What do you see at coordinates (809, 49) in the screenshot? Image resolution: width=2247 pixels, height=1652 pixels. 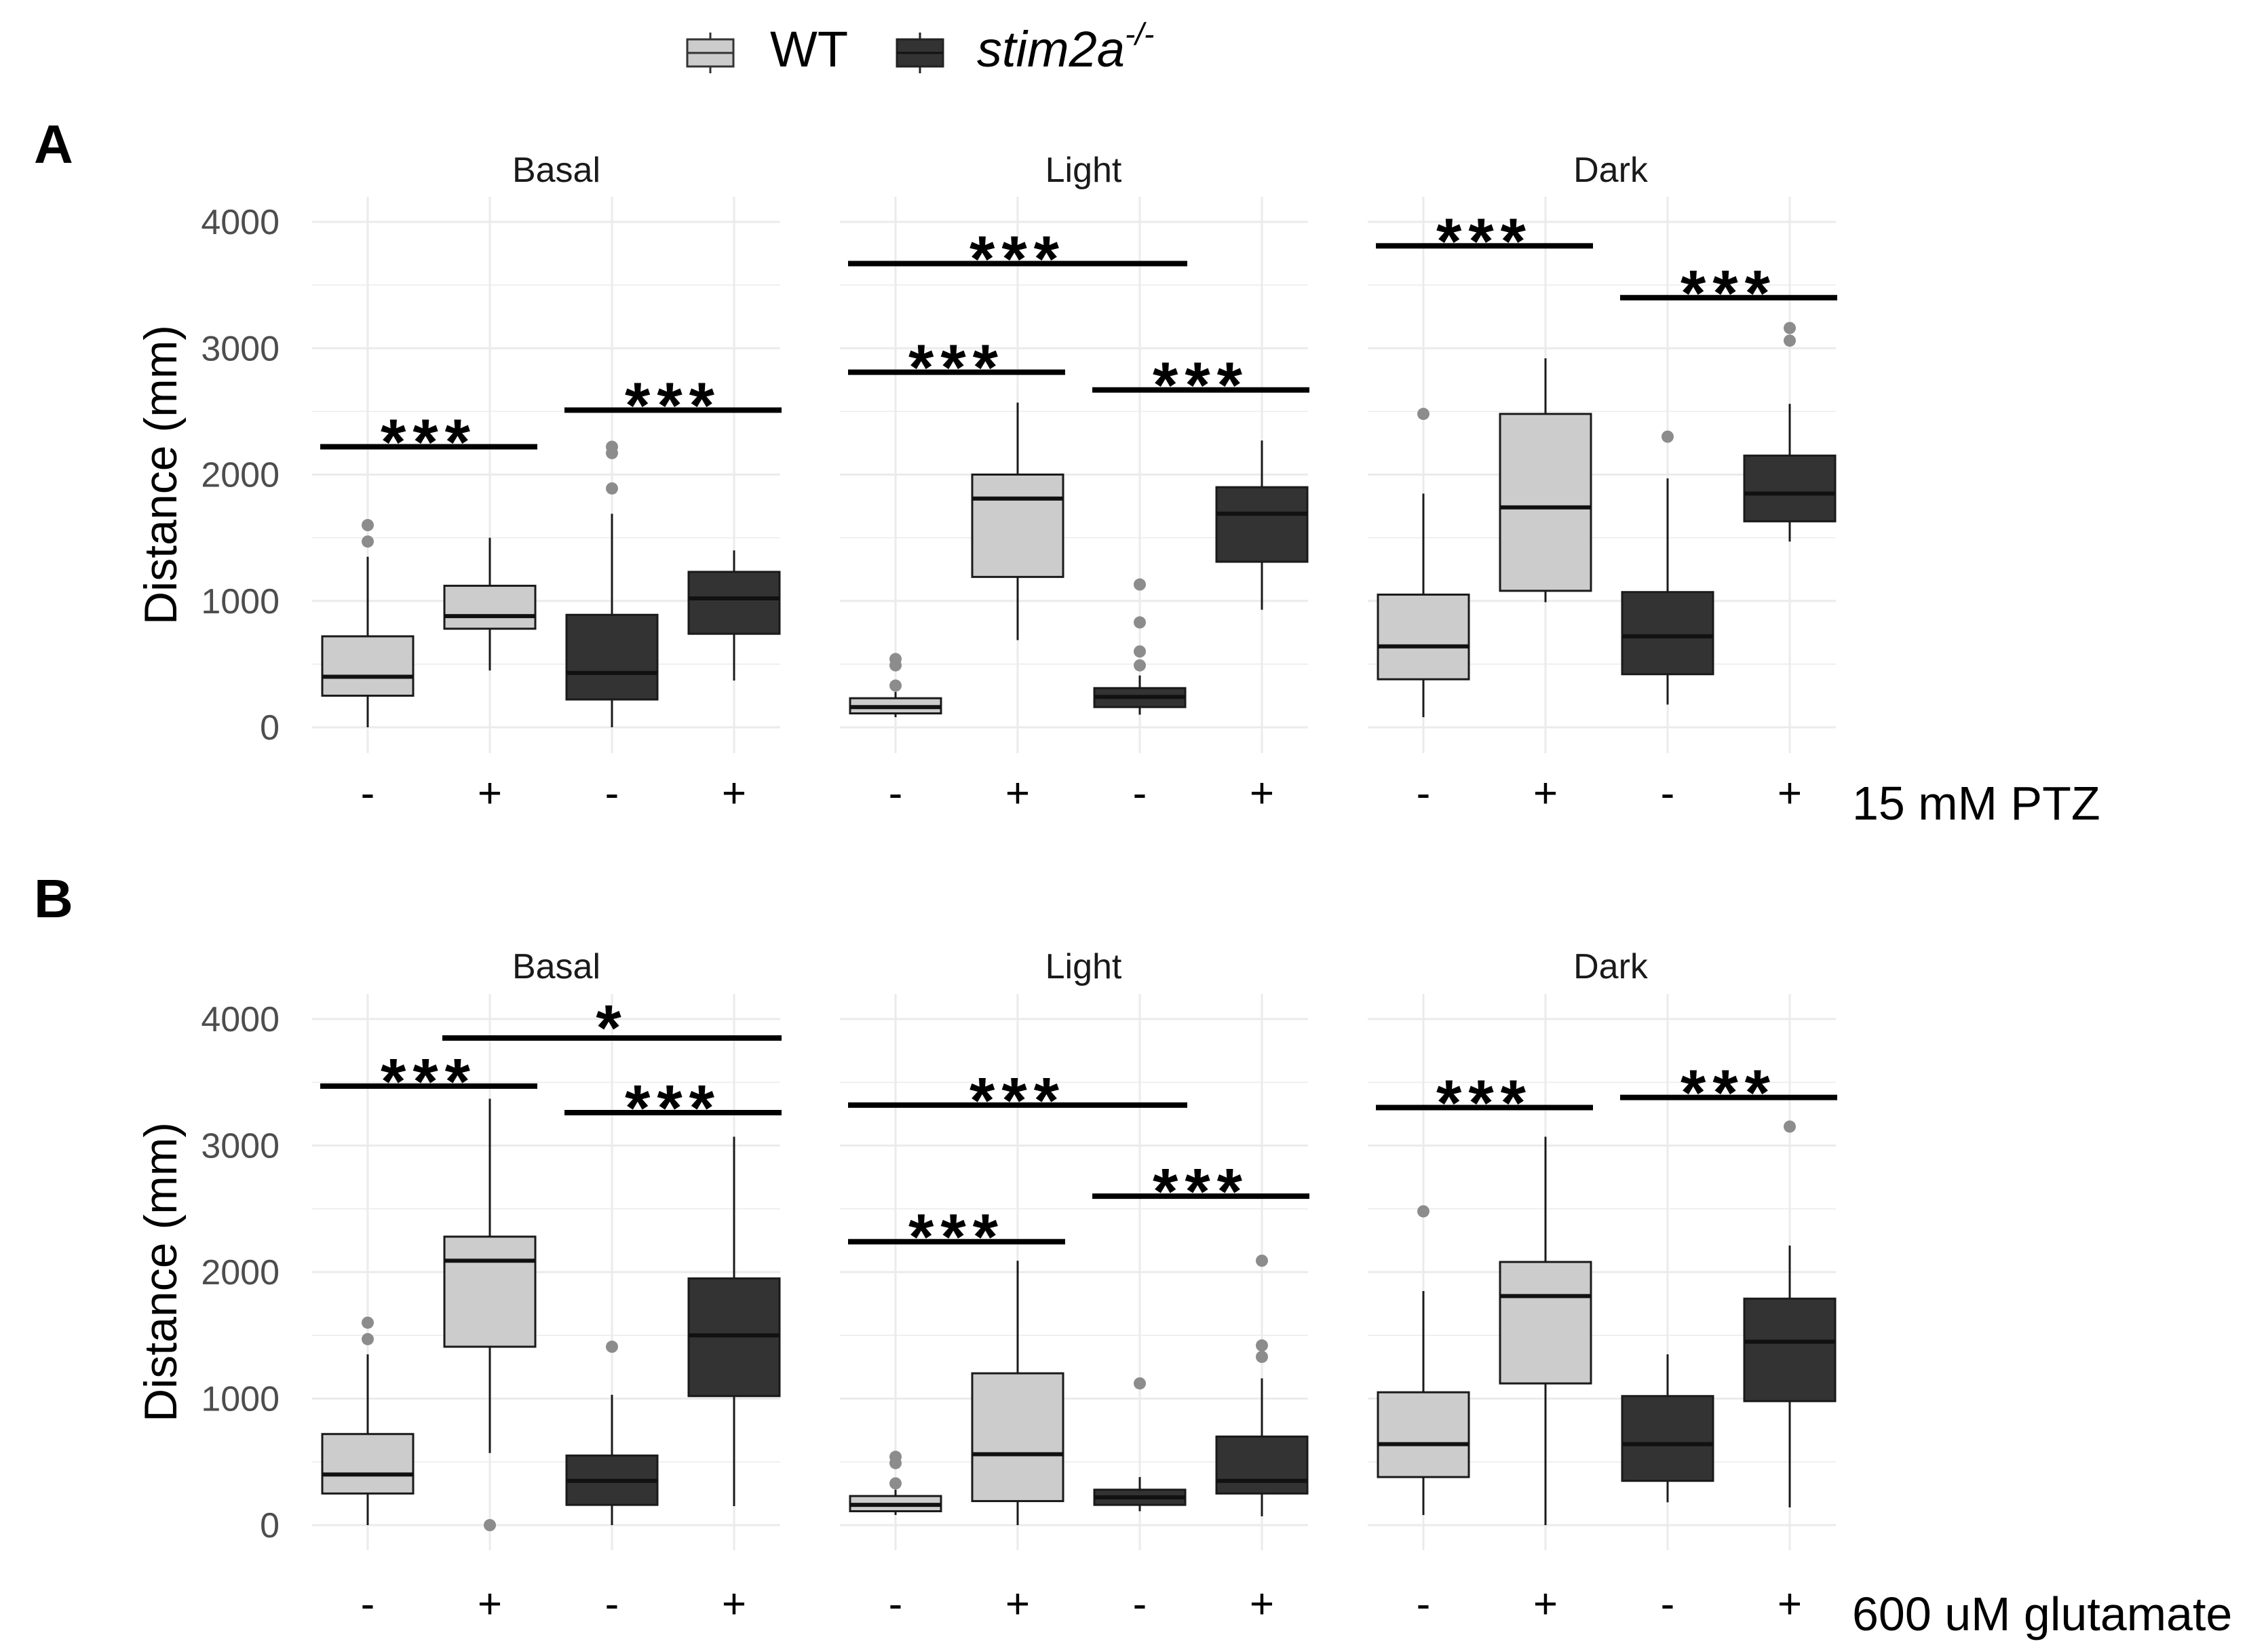 I see `legend-label-wt: WT` at bounding box center [809, 49].